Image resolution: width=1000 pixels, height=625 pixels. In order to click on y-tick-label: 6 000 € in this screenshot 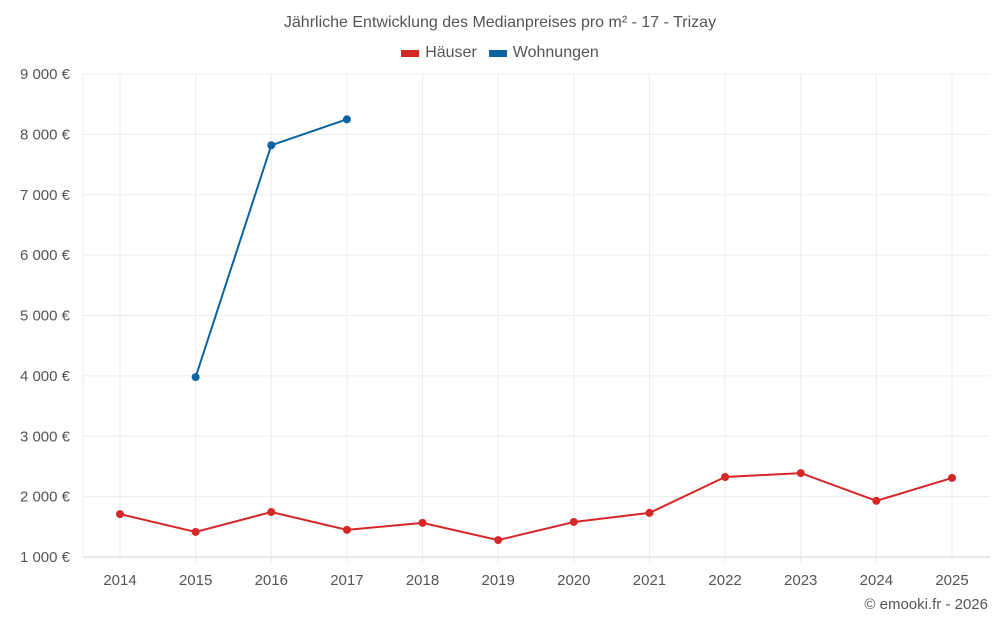, I will do `click(45, 255)`.